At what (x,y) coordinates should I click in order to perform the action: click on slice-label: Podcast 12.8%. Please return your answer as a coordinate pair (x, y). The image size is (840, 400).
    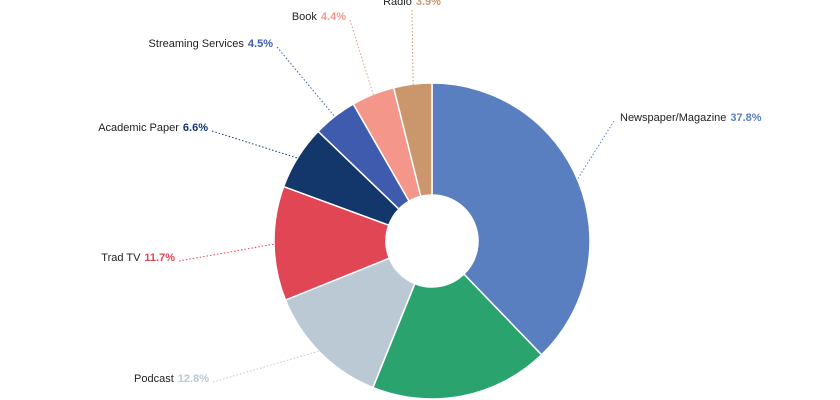
    Looking at the image, I should click on (171, 379).